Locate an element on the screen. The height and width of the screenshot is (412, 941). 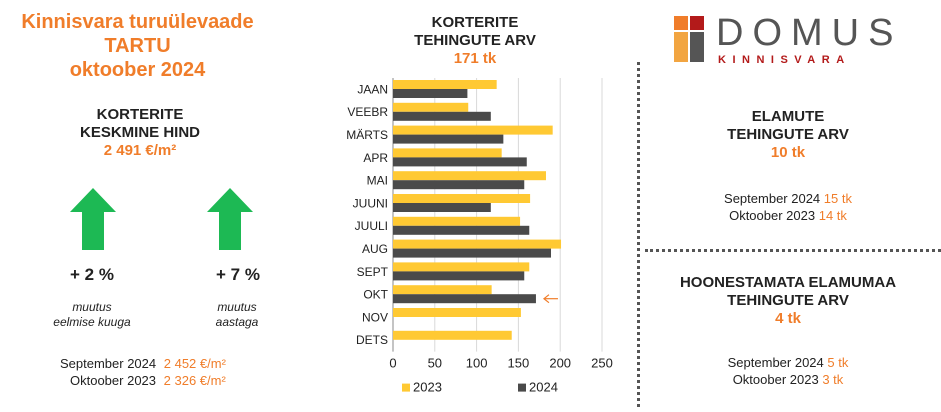
houses-cmp1: September 2024 15 tk is located at coordinates (788, 198).